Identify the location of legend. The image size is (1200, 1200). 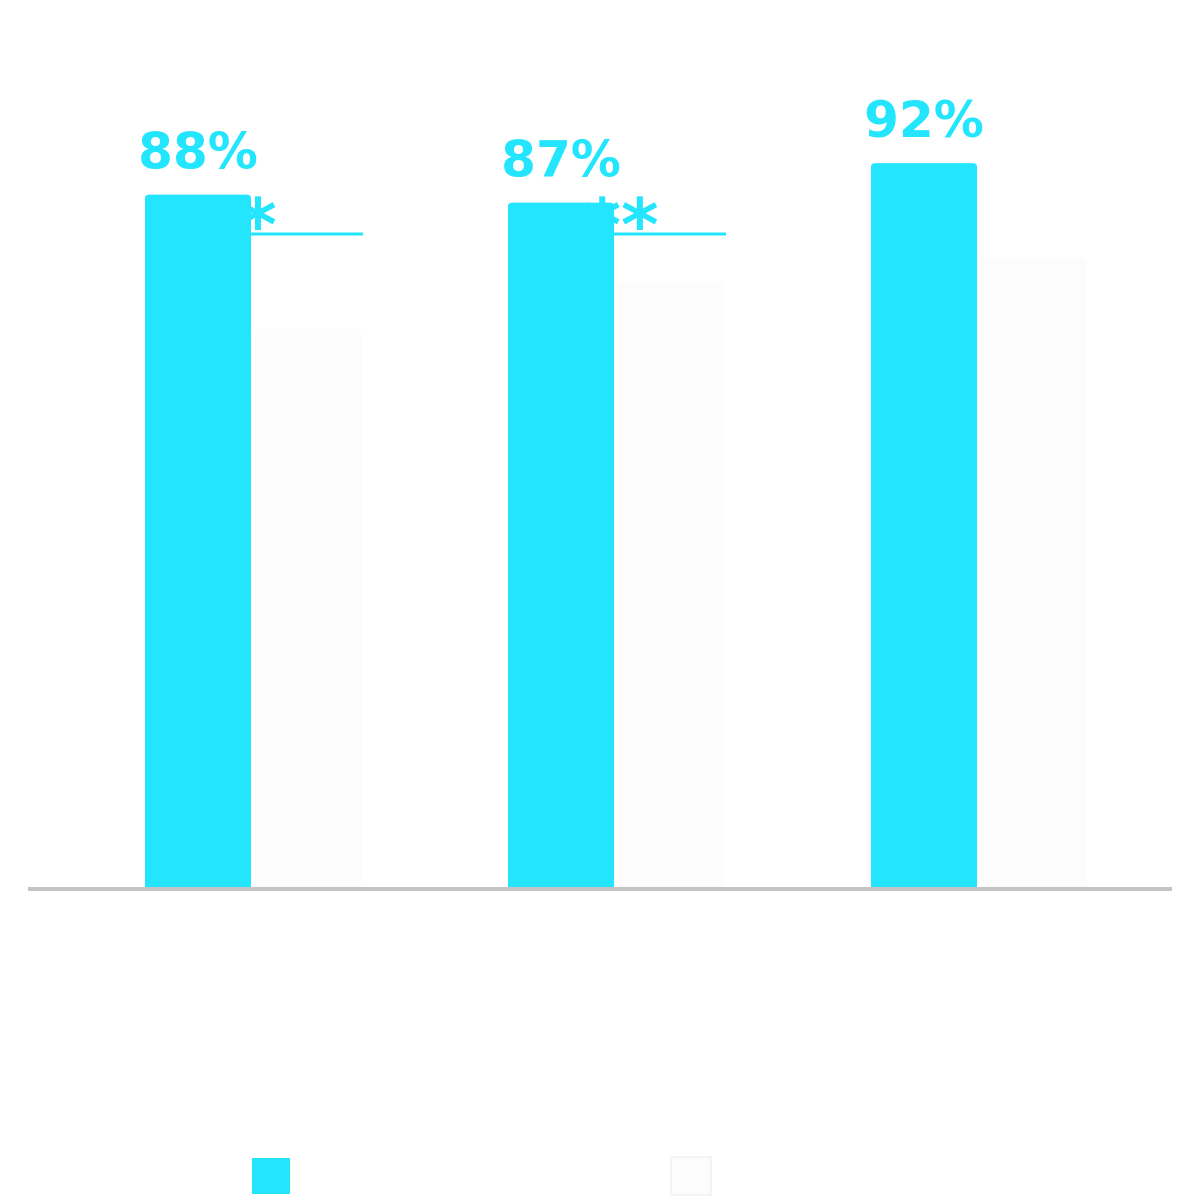
(492, 1176).